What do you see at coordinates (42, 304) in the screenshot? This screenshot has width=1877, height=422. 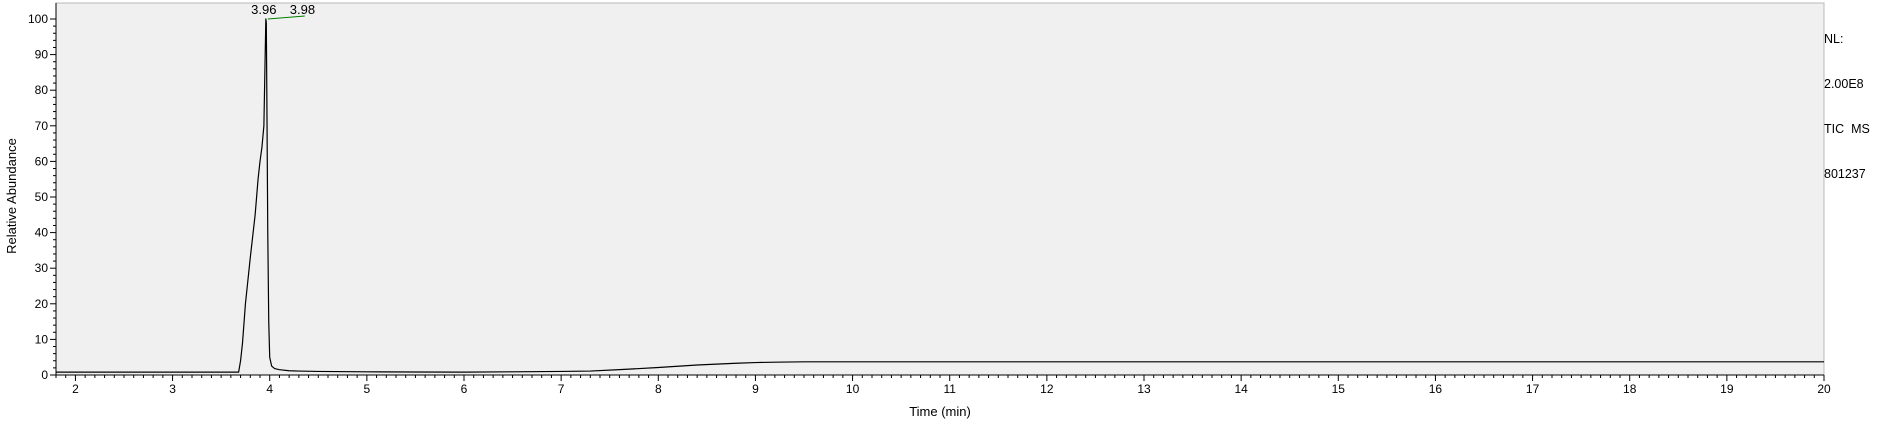 I see `y-tick-label: 20` at bounding box center [42, 304].